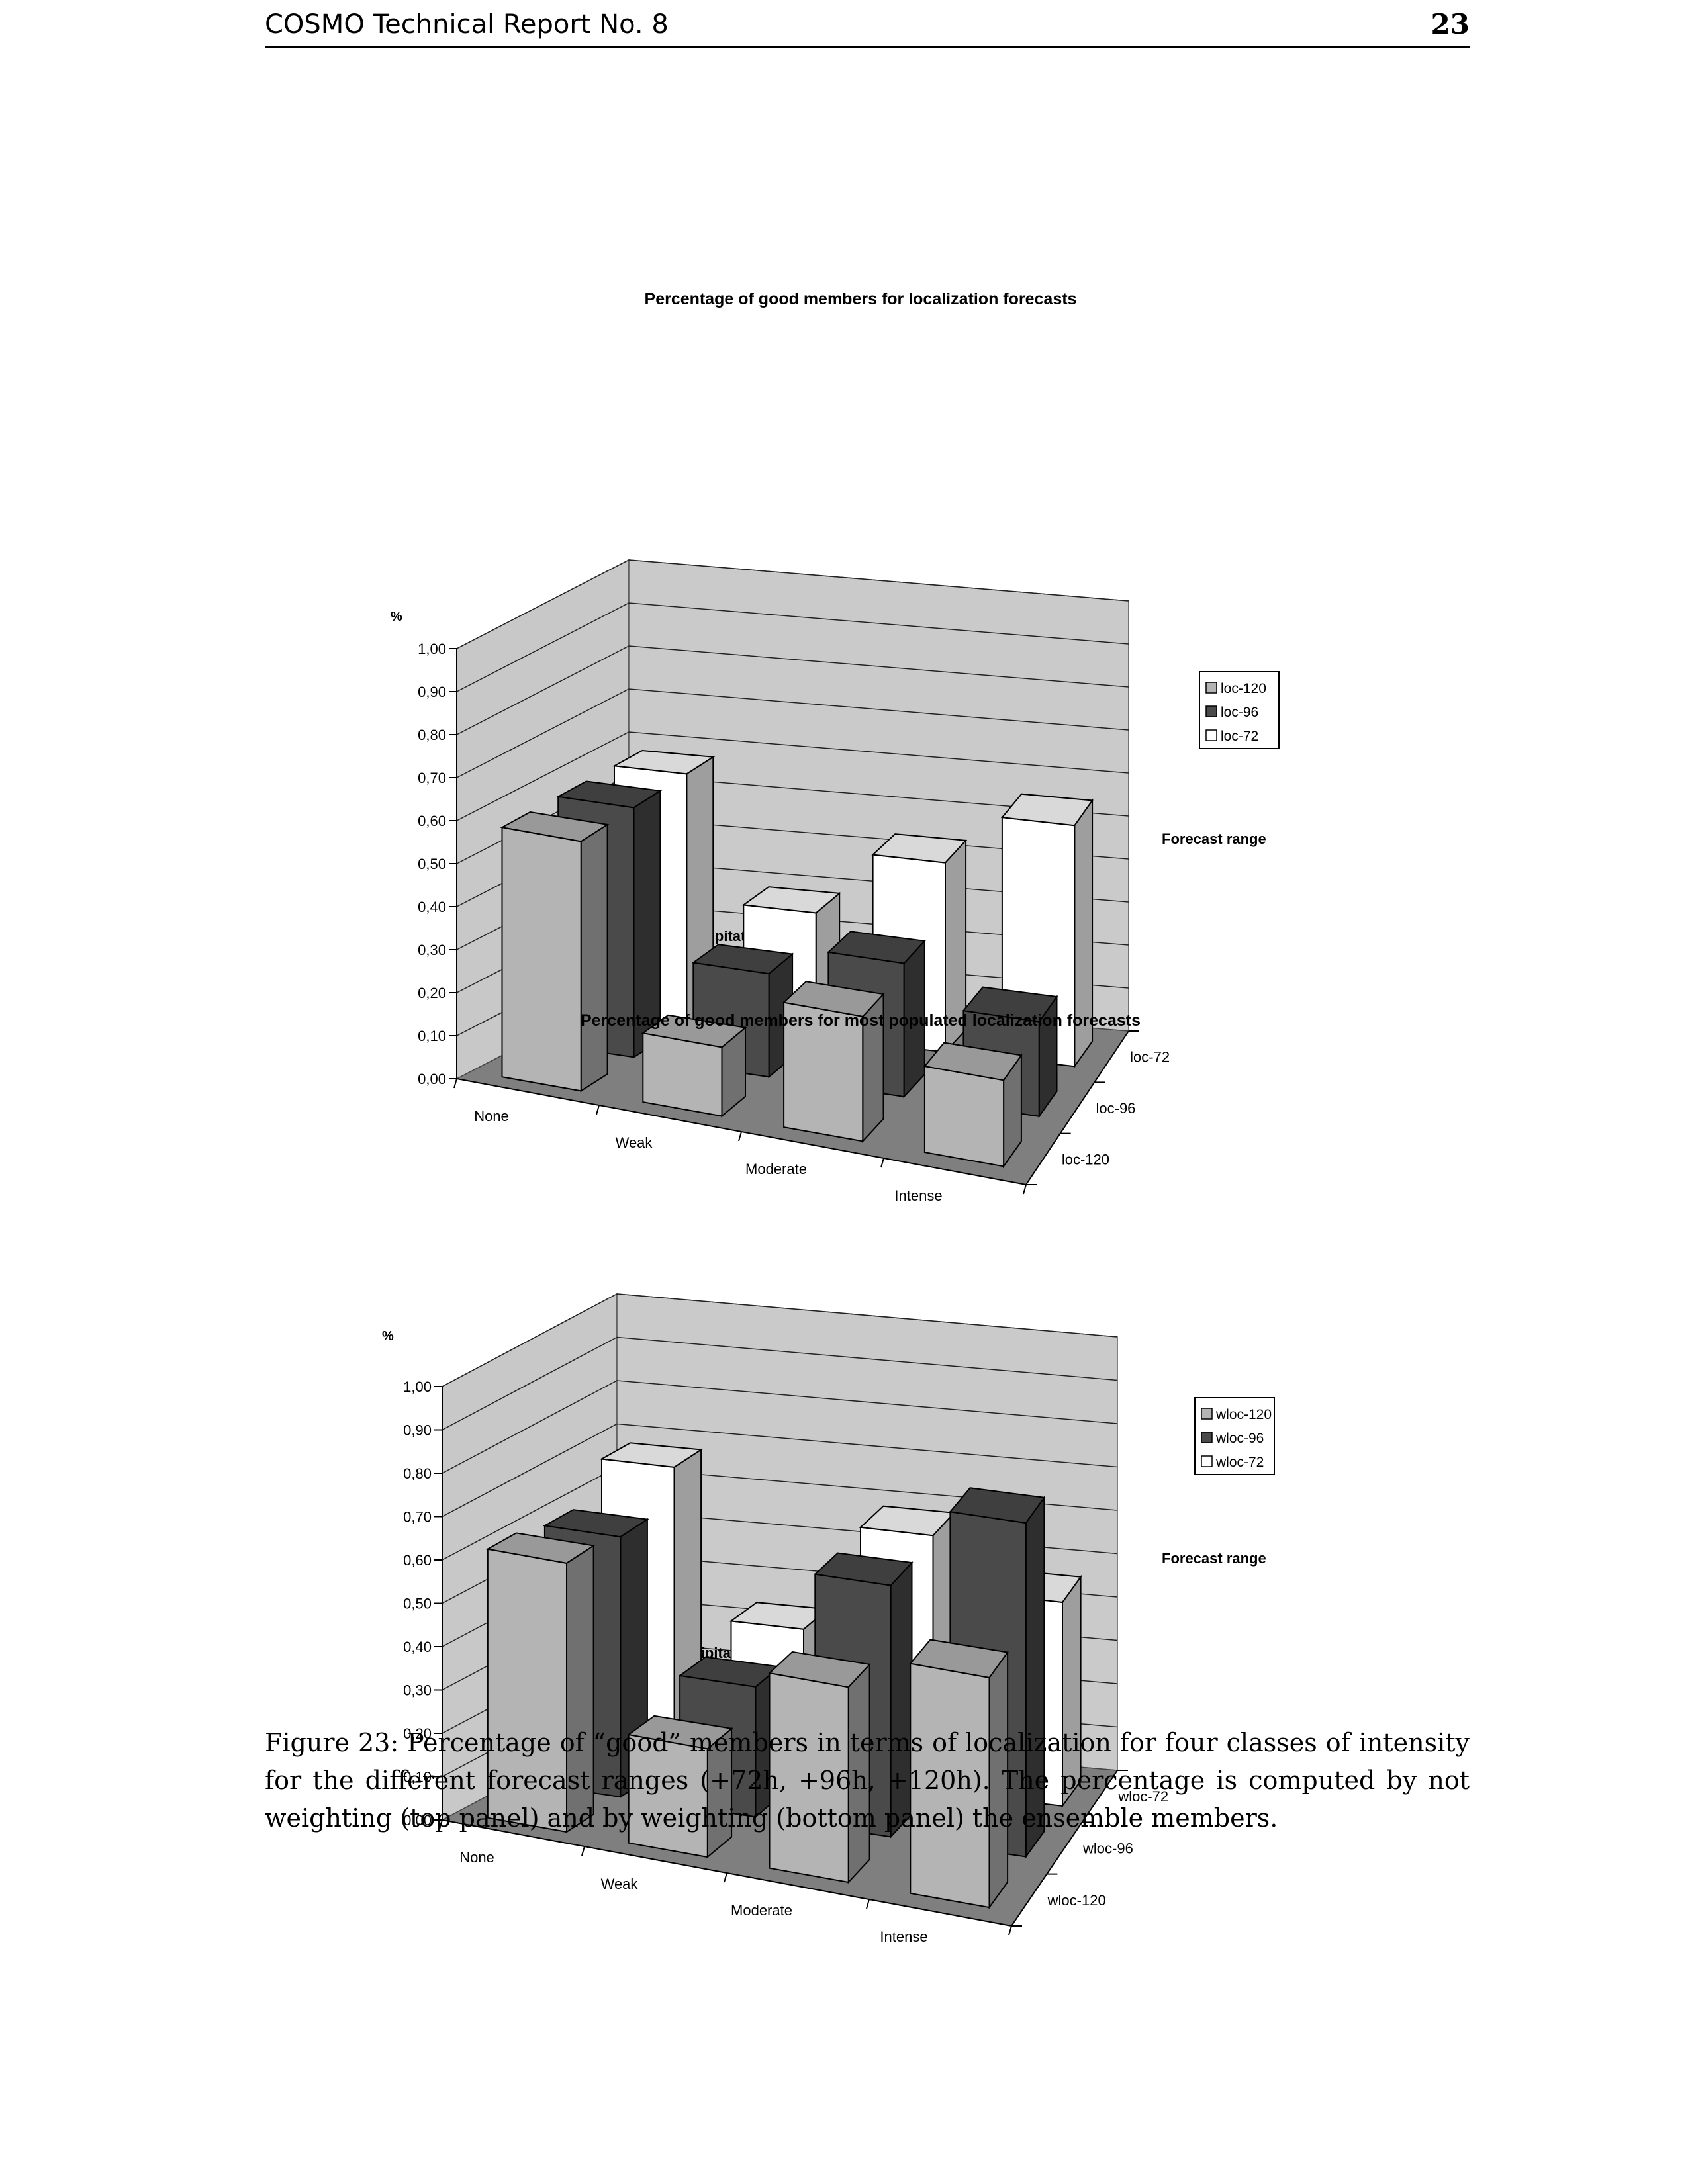  Describe the element at coordinates (761, 1911) in the screenshot. I see `x-tick-label: Moderate` at that location.